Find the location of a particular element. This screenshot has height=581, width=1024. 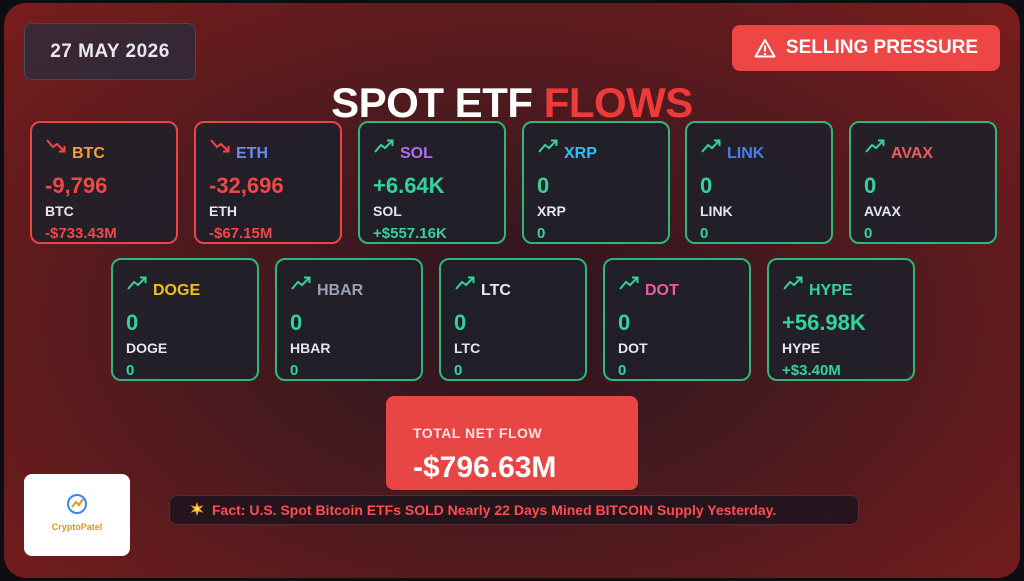

asset-card-avax: AVAX 0 AVAX 0 is located at coordinates (923, 182).